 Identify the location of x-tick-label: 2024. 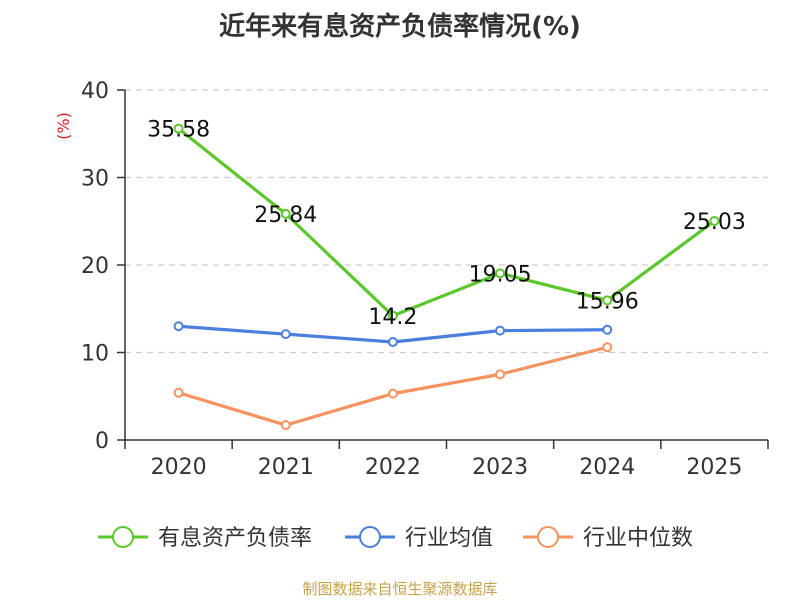
(607, 467).